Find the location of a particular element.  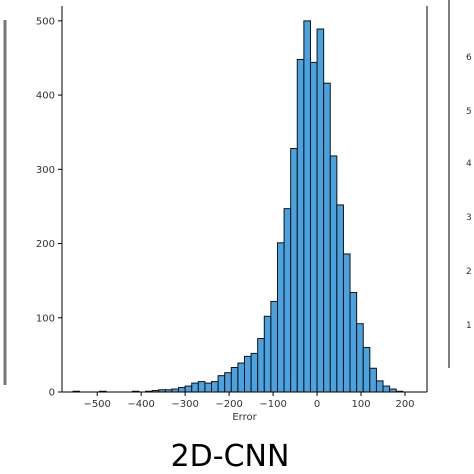

y-tick-label: 0 is located at coordinates (52, 393).